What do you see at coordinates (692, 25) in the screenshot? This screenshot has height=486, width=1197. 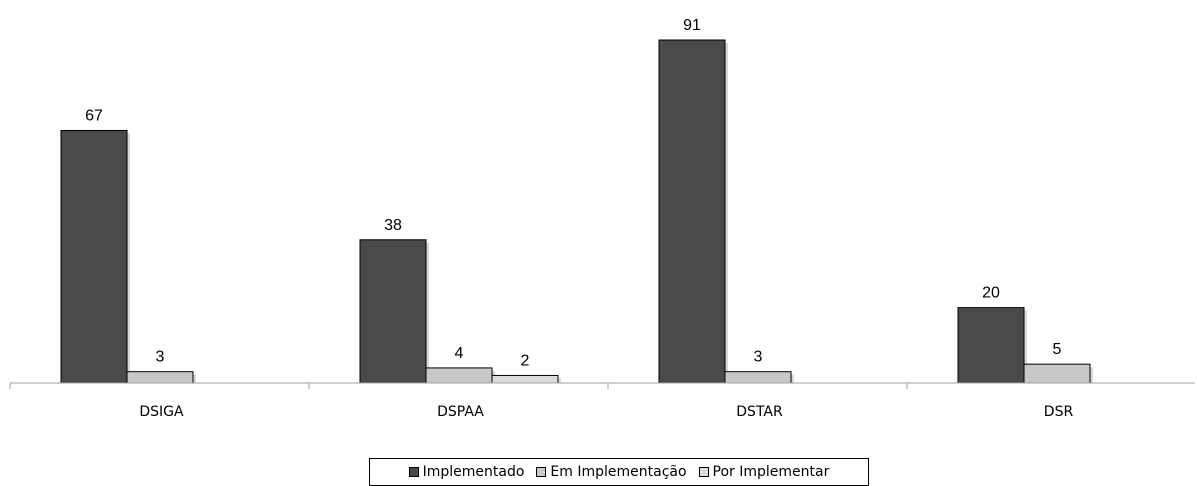 I see `data-label-implementado-dstar: 91` at bounding box center [692, 25].